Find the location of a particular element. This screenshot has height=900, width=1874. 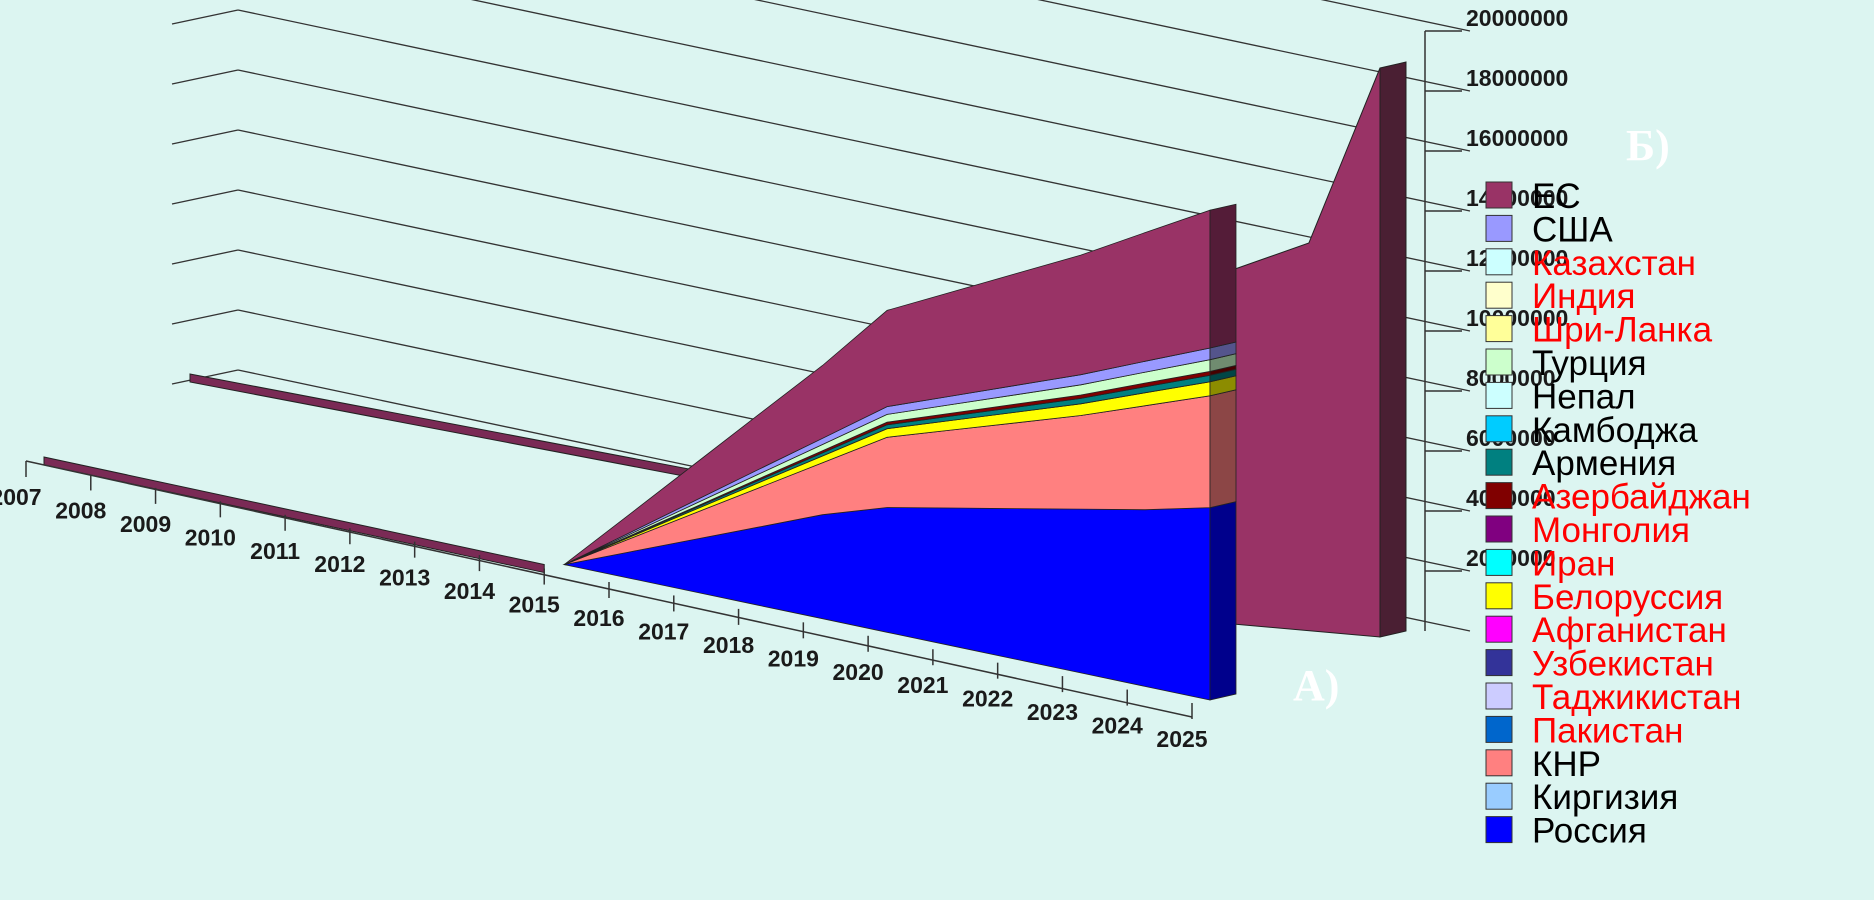

y-tick-label: 12000000 is located at coordinates (1517, 258).